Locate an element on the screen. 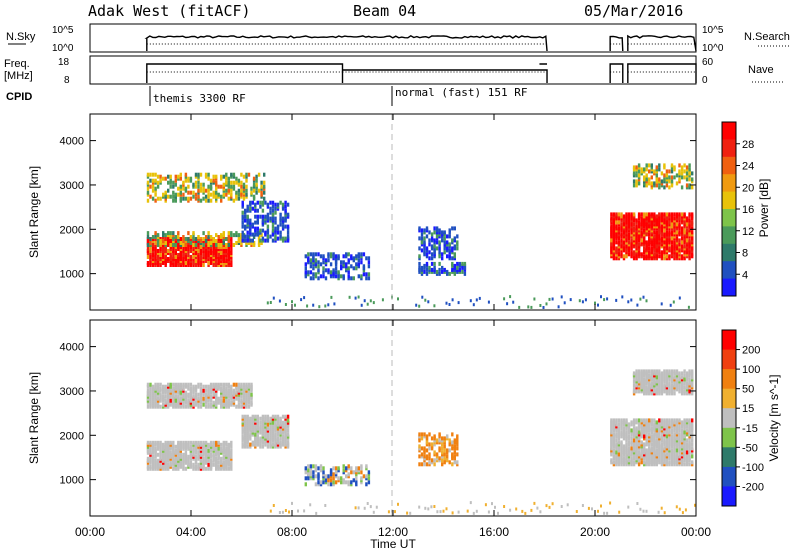  velocity-y-axis-label: Slant Range [km] is located at coordinates (34, 418).